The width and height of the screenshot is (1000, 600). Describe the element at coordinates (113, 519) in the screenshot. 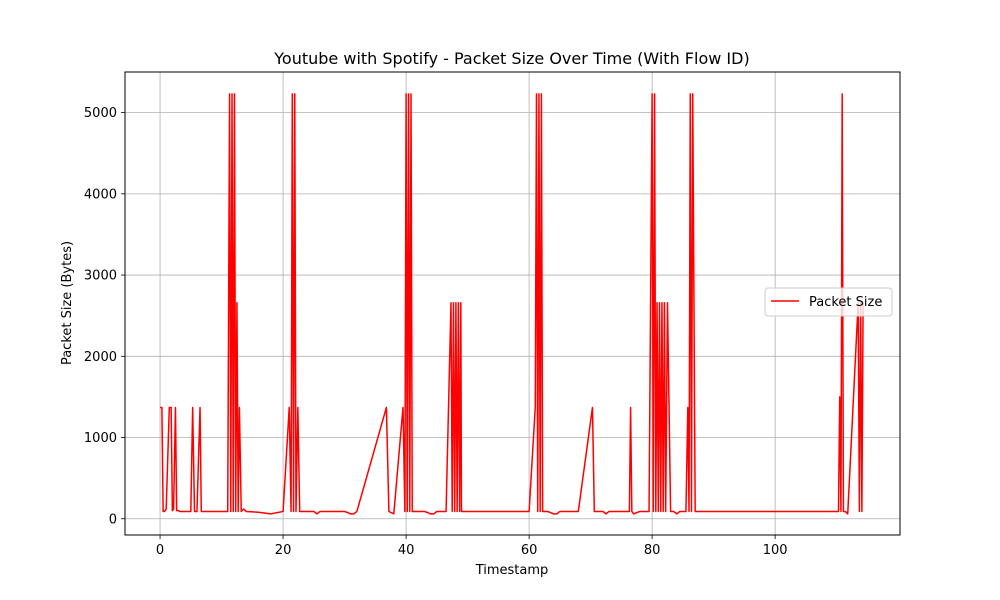

I see `y-tick-label: 0` at that location.